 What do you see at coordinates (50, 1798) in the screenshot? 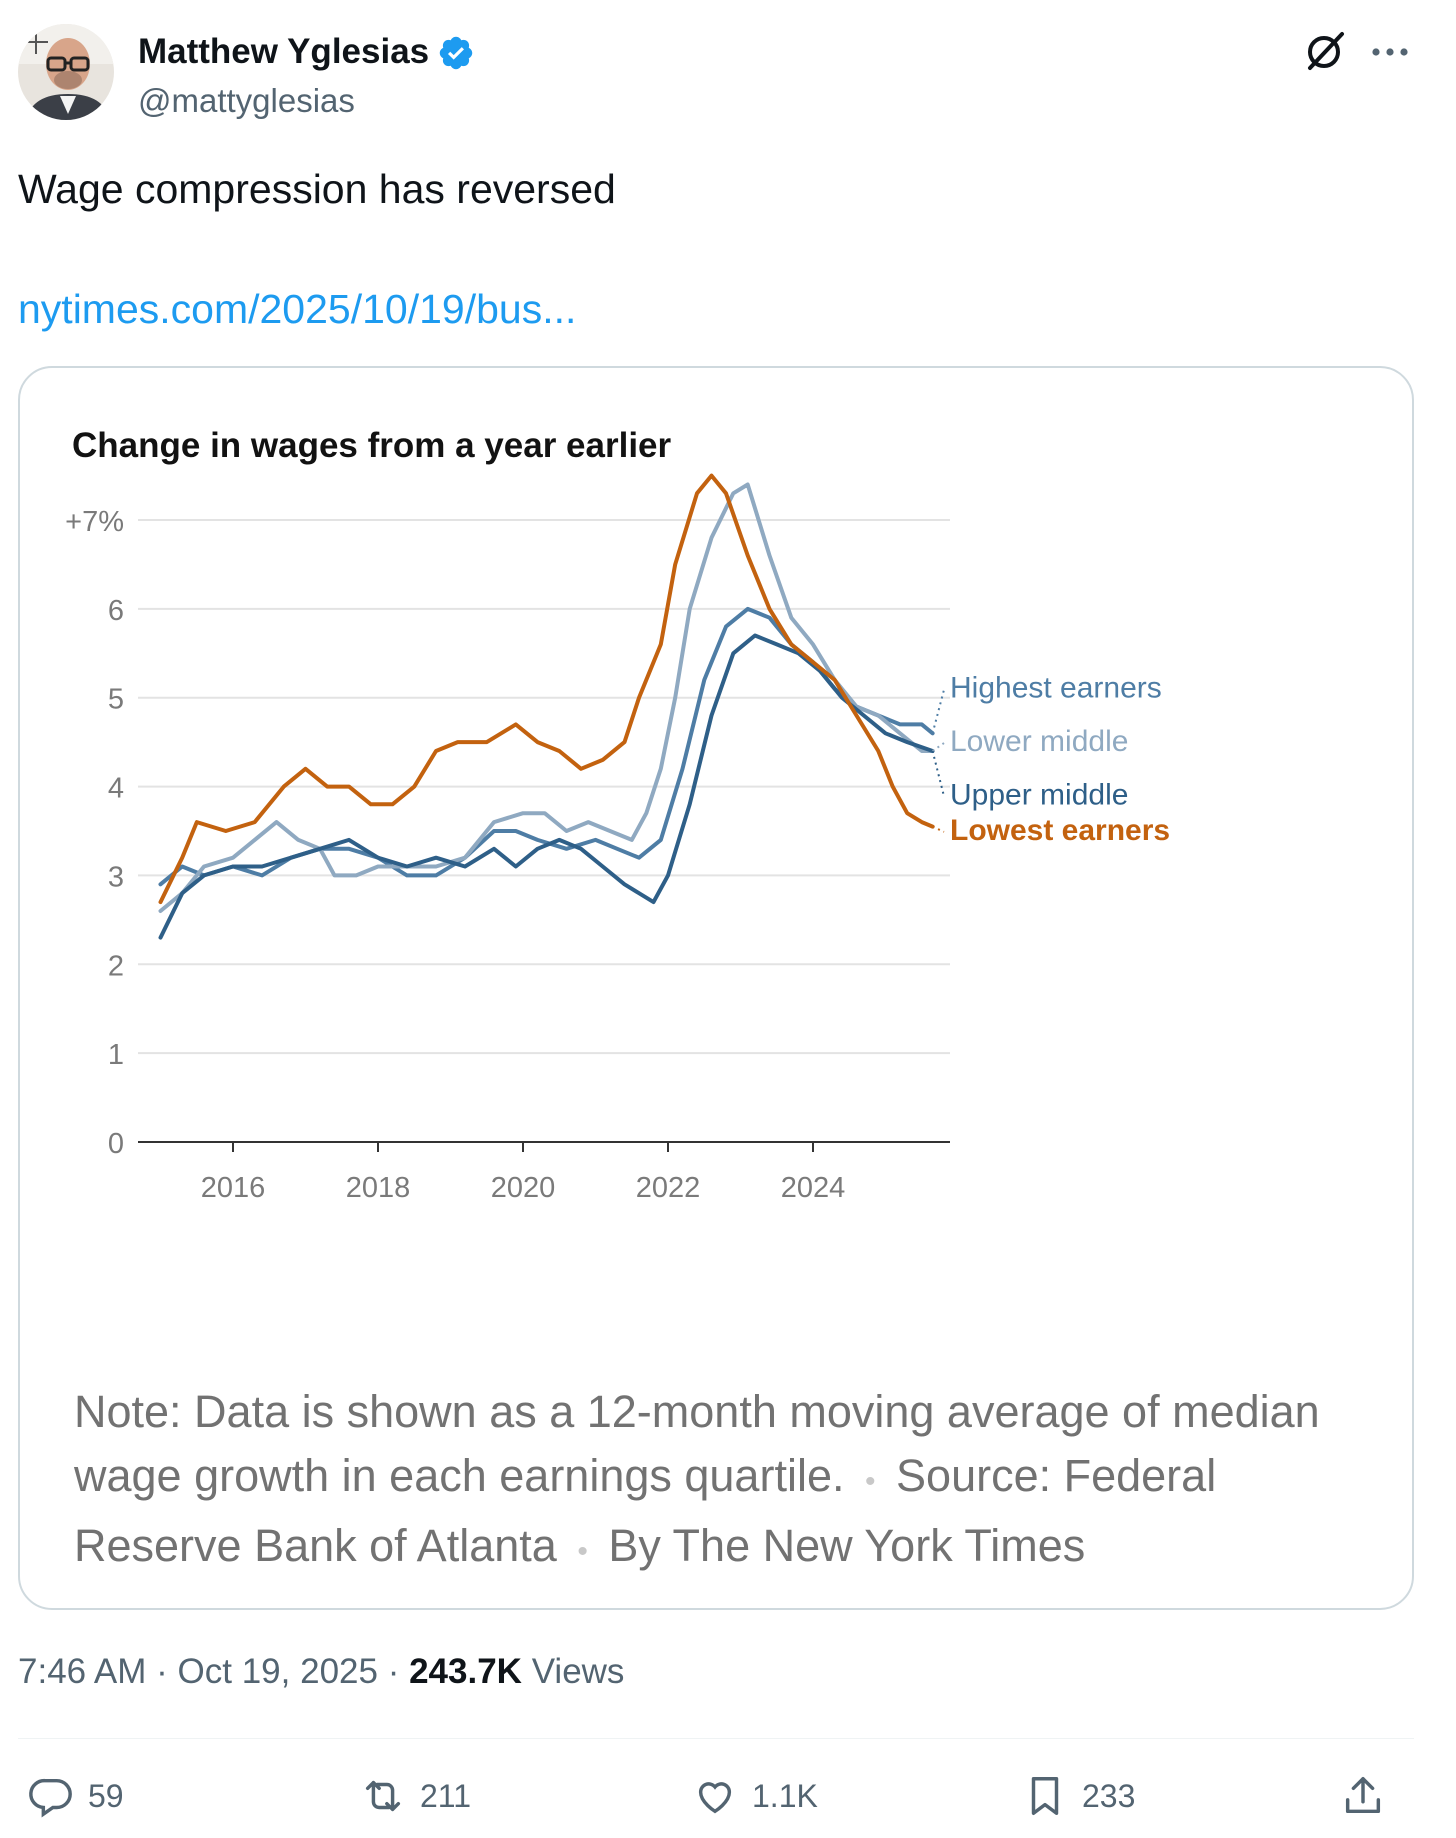
I see `reply-icon` at bounding box center [50, 1798].